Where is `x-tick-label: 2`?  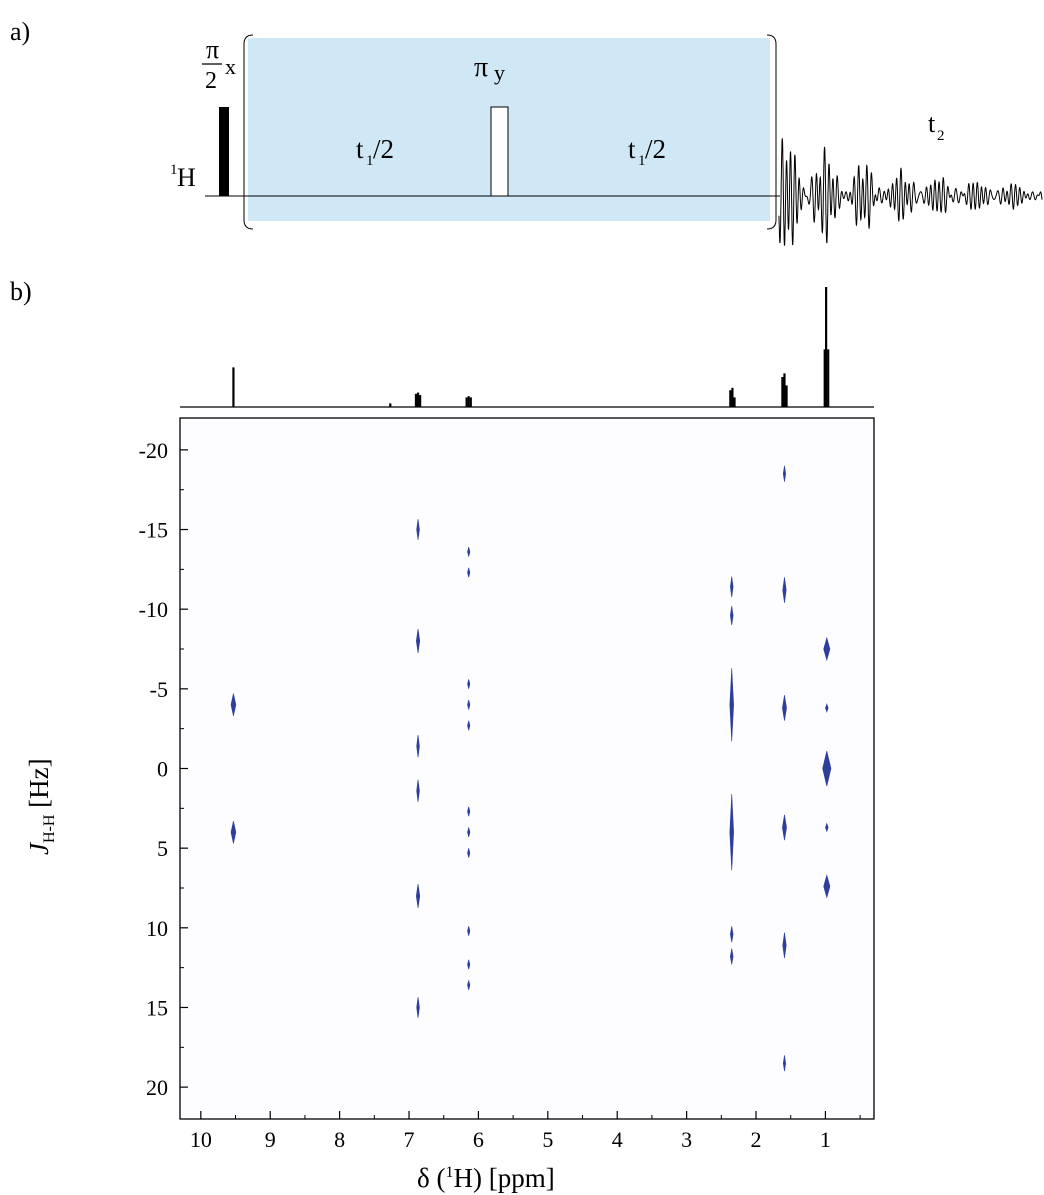 x-tick-label: 2 is located at coordinates (756, 1139).